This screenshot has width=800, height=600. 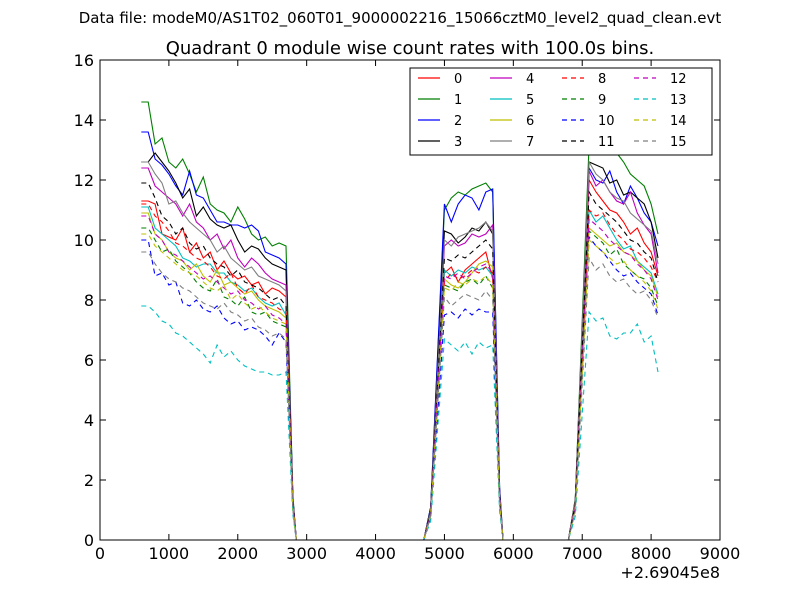 I want to click on legend-label-14: 14, so click(x=678, y=121).